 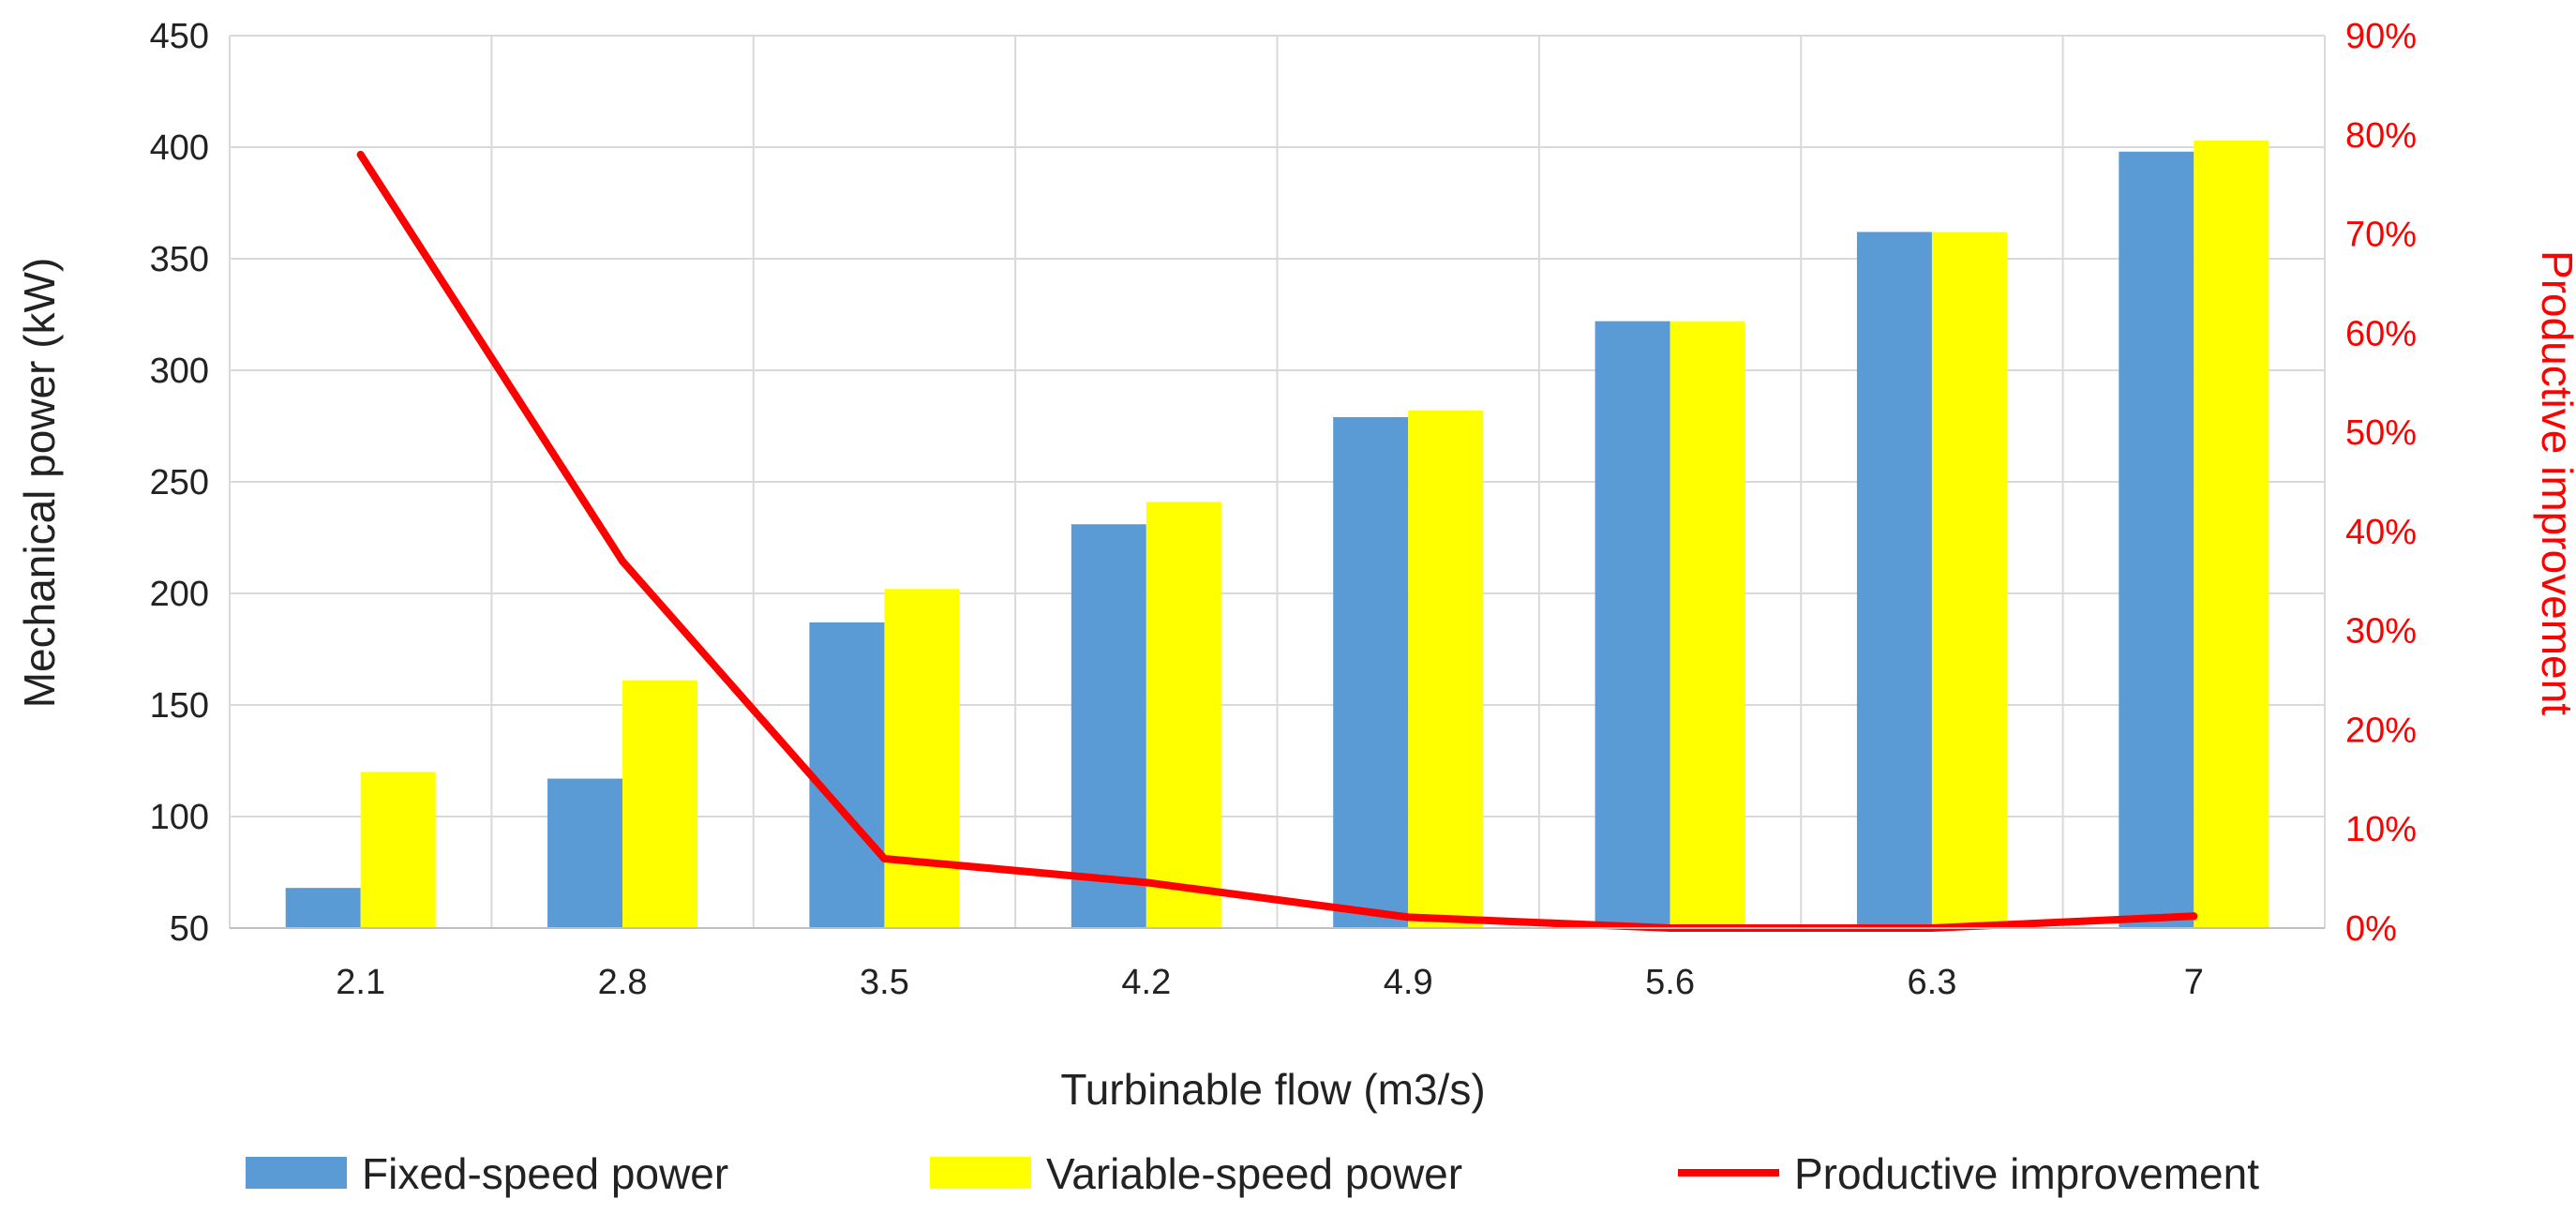 I want to click on y-tick-label: 150, so click(x=180, y=706).